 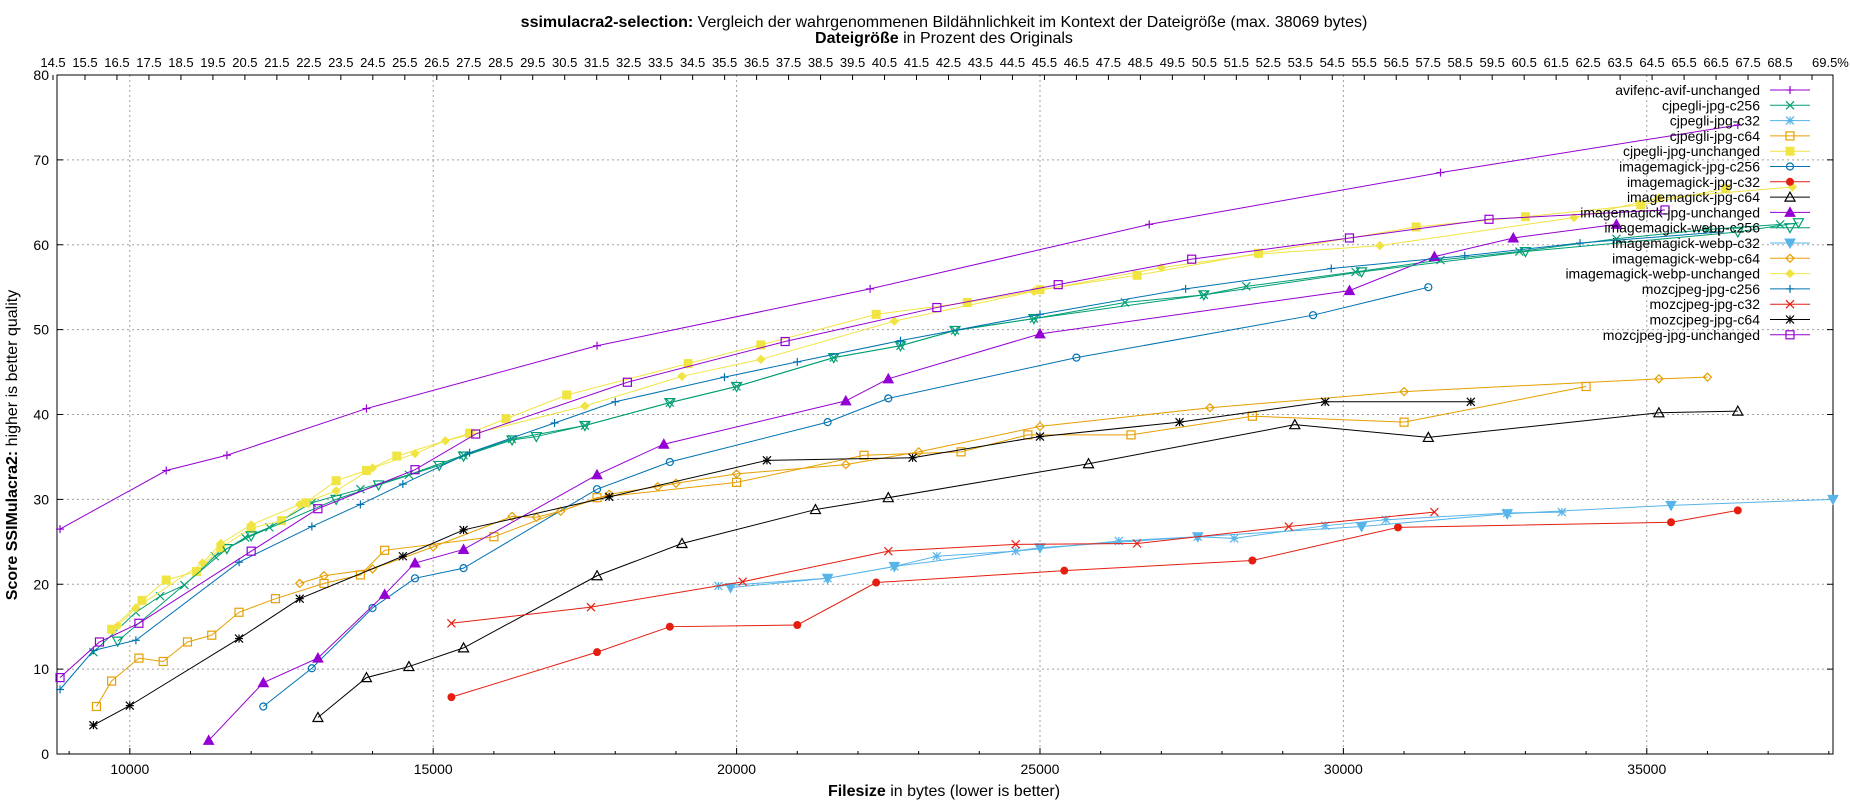 What do you see at coordinates (468, 62) in the screenshot?
I see `top-tick-label: 27.5` at bounding box center [468, 62].